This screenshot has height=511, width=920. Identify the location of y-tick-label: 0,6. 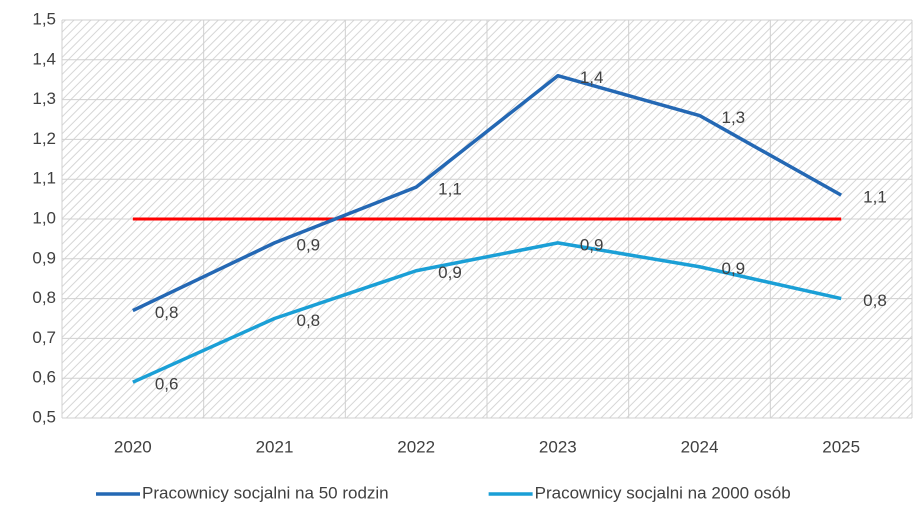
(44, 377).